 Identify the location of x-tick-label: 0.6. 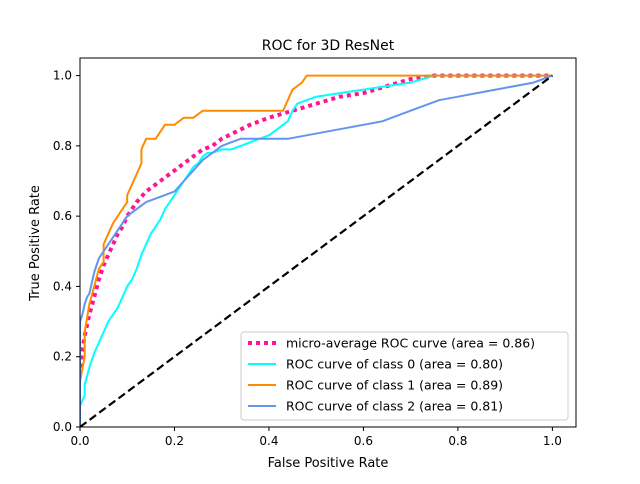
(363, 441).